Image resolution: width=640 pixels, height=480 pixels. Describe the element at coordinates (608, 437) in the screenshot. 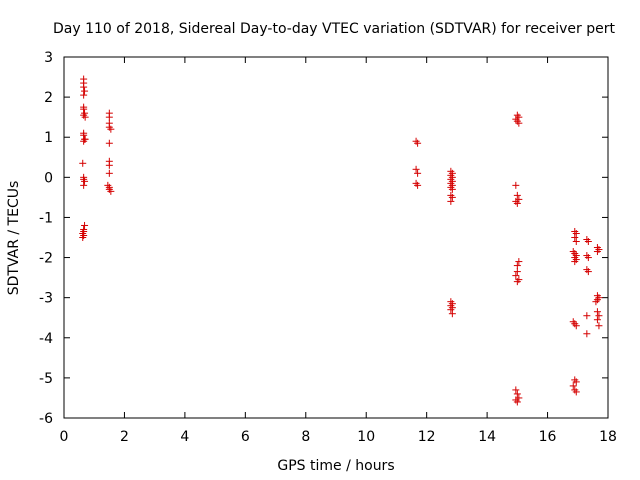

I see `x-tick-label: 18` at that location.